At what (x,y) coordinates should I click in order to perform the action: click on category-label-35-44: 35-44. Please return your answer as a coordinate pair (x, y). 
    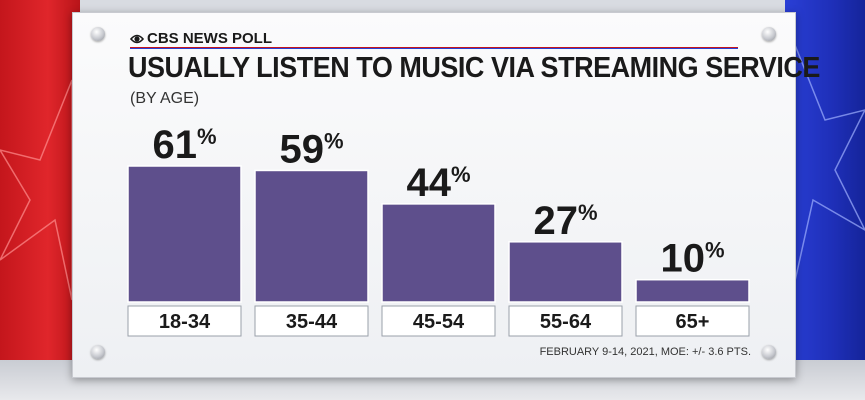
    Looking at the image, I should click on (312, 322).